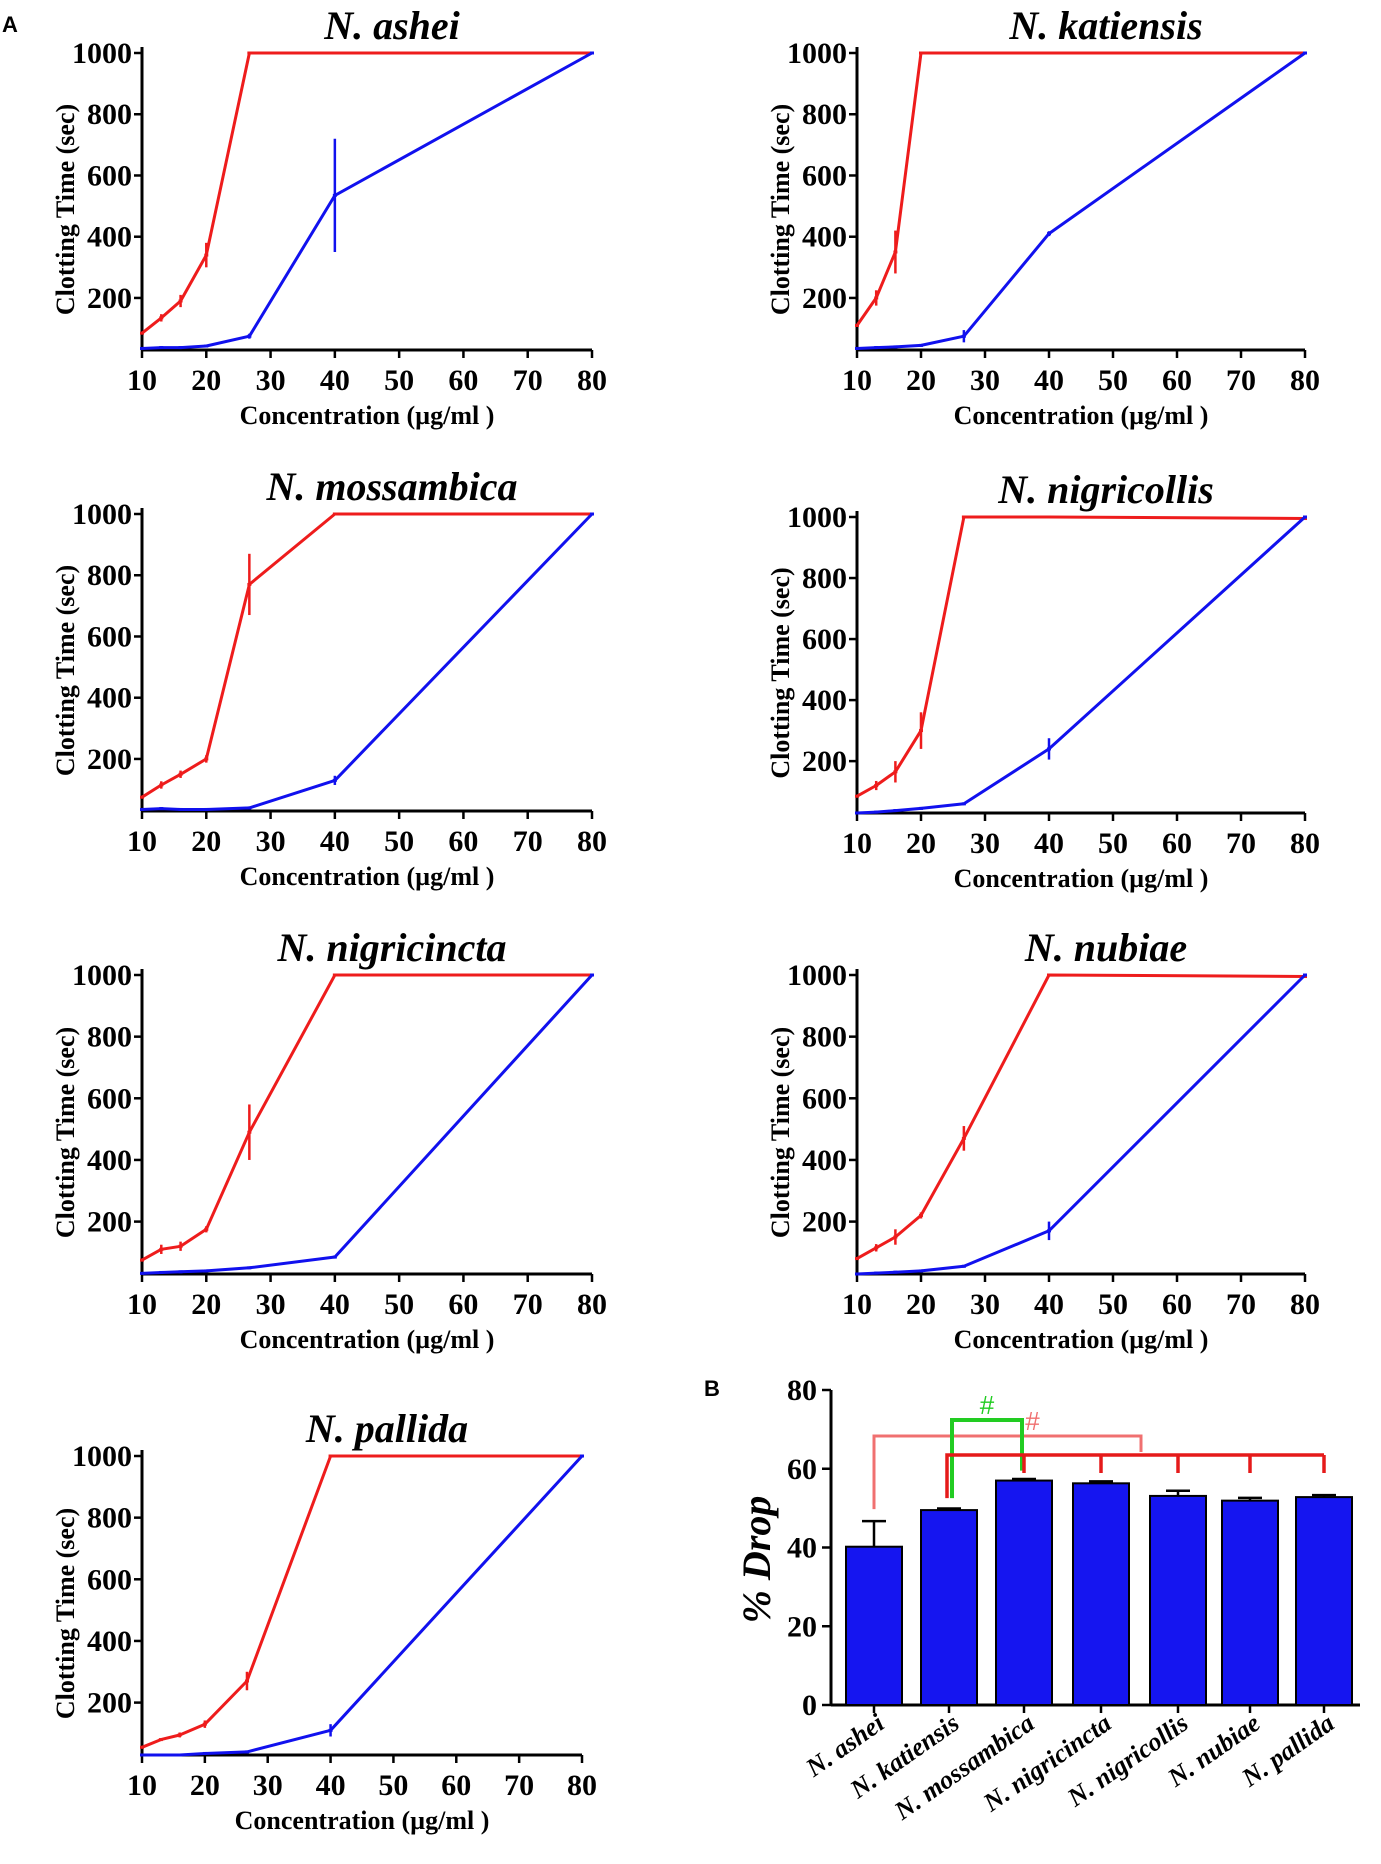 This screenshot has width=1381, height=1864. I want to click on panel-a-letter: A, so click(10, 24).